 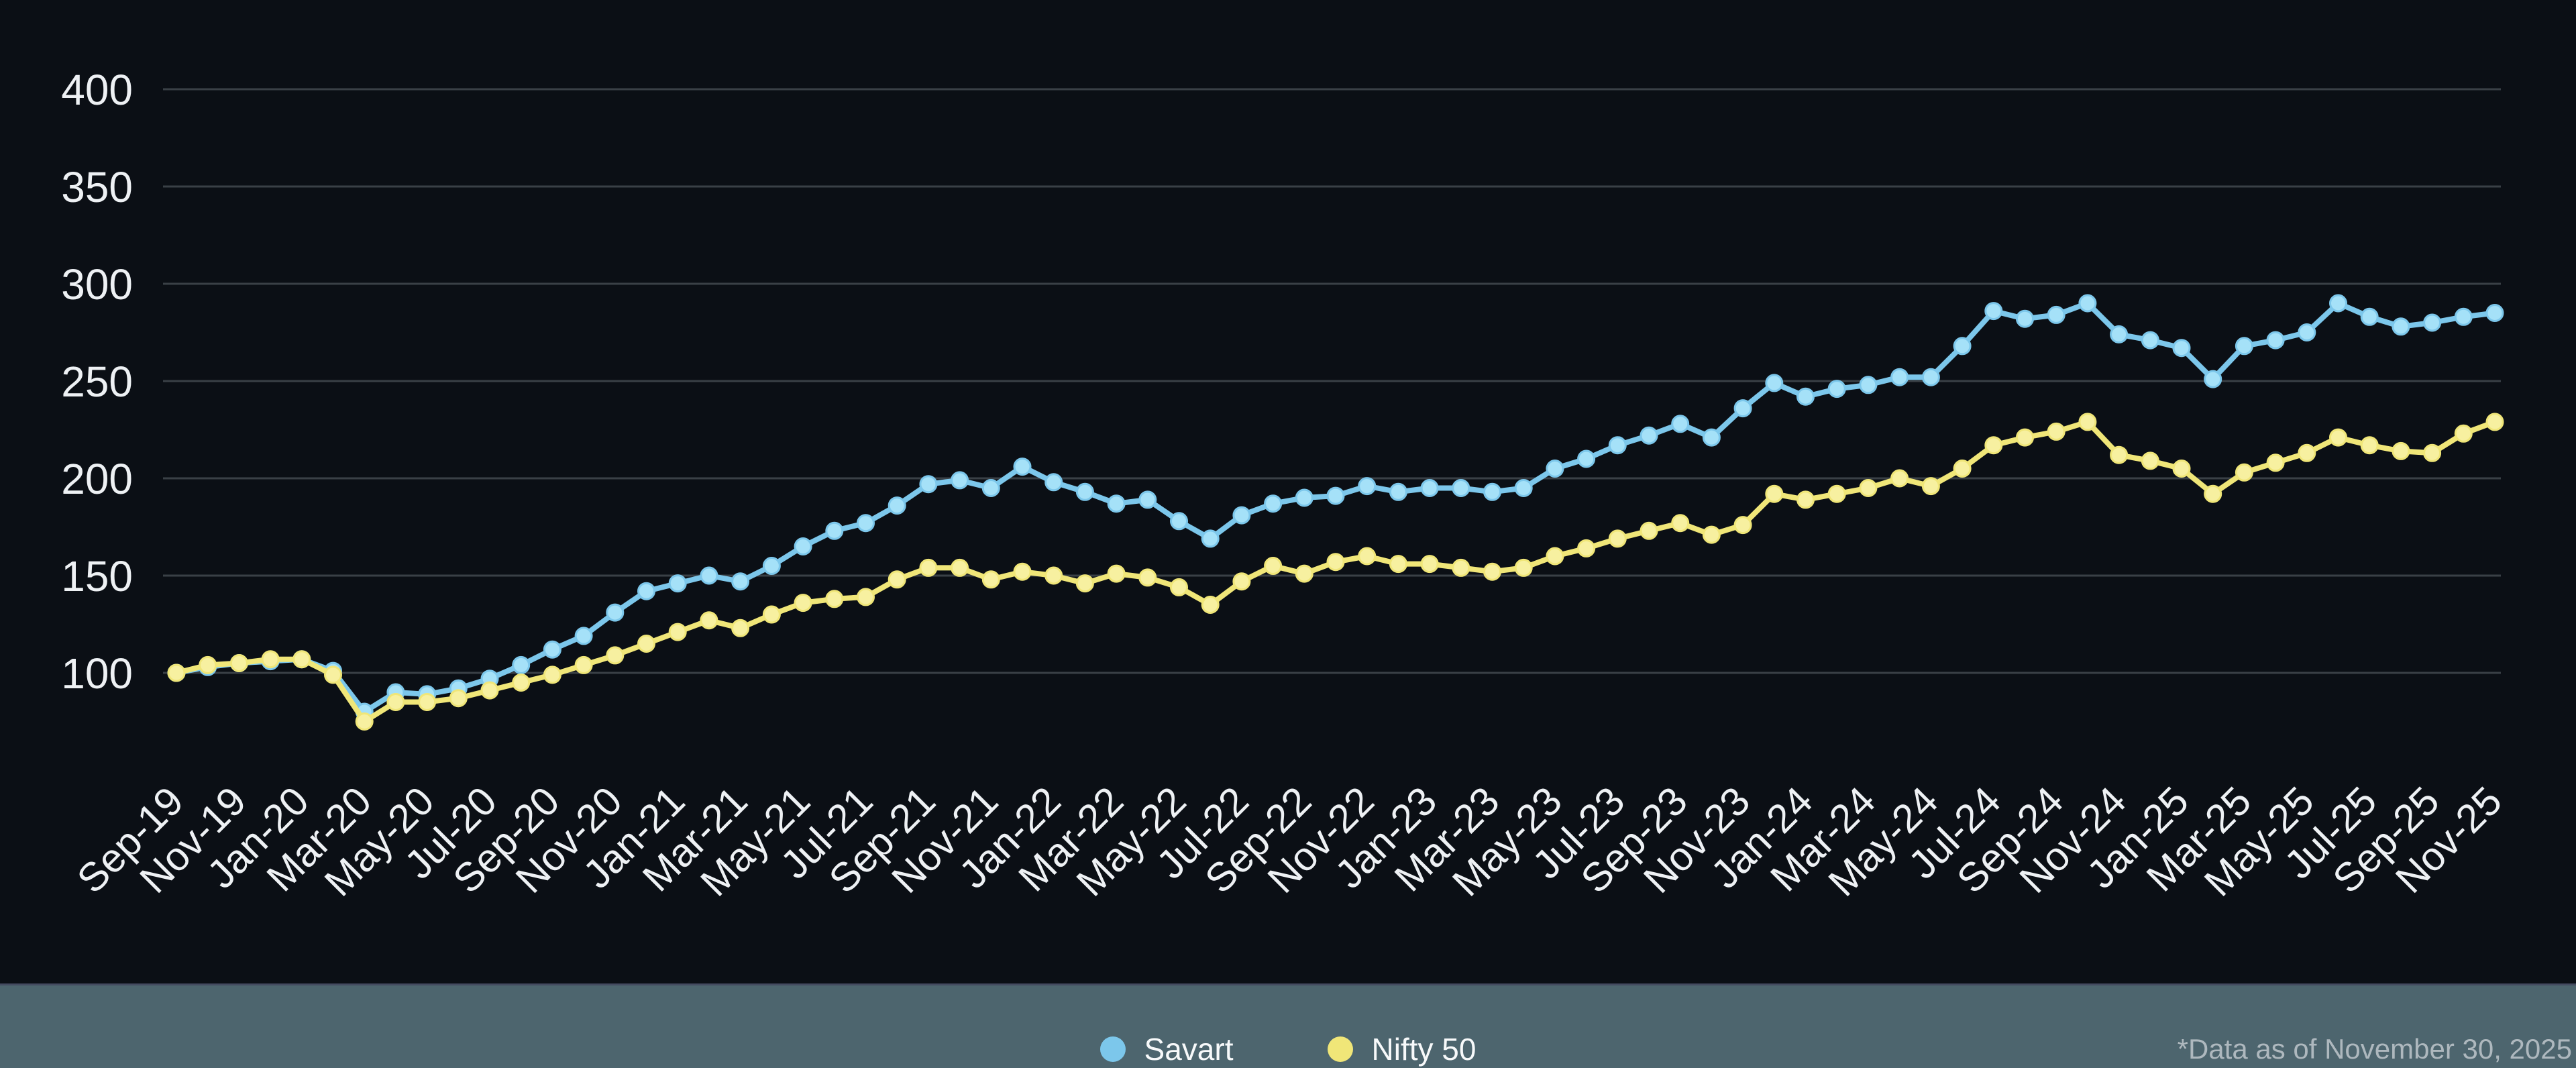 I want to click on y-axis-tick-label: 400, so click(x=97, y=90).